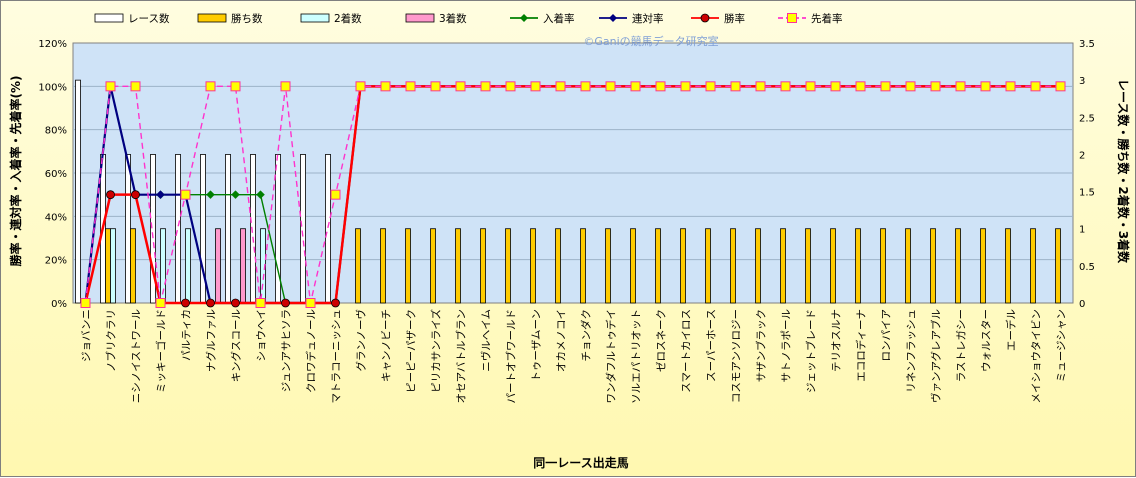 Image resolution: width=1136 pixels, height=478 pixels. What do you see at coordinates (348, 18) in the screenshot?
I see `legend-label-2着数: 2着数` at bounding box center [348, 18].